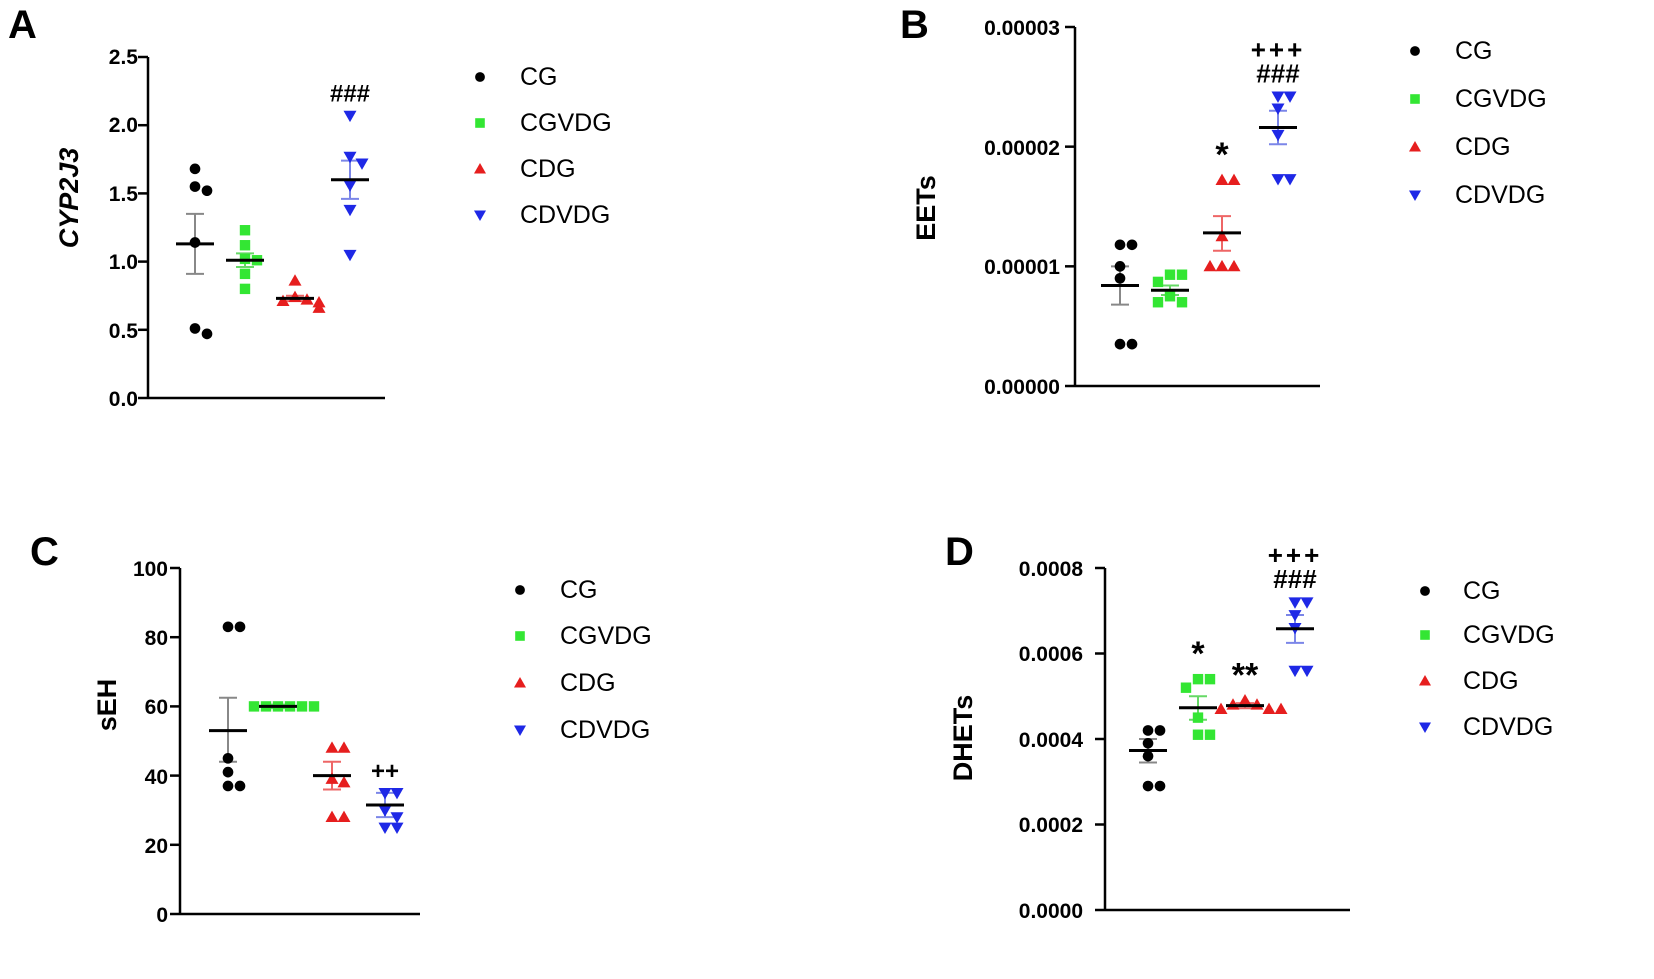  I want to click on y-tick-label: 0, so click(162, 915).